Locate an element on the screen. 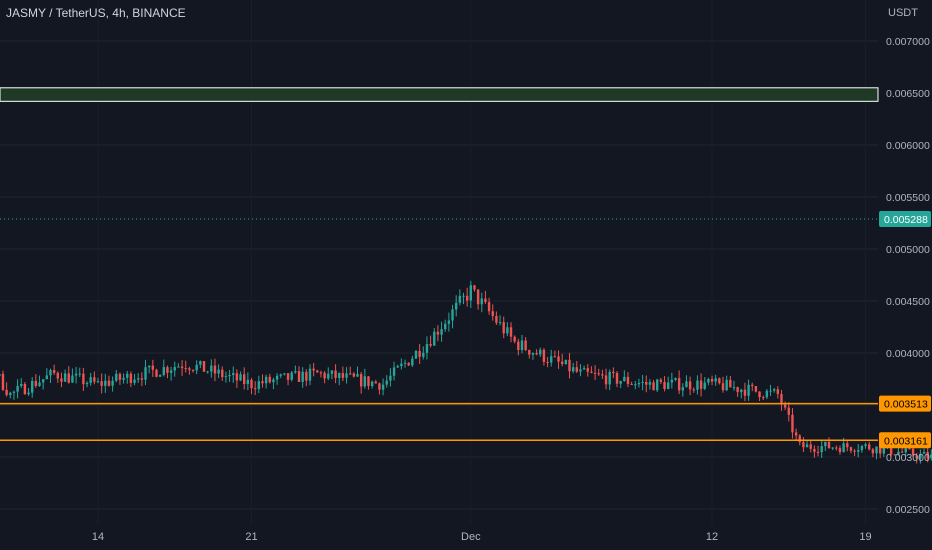 The height and width of the screenshot is (550, 932). currency-label: USDT is located at coordinates (903, 13).